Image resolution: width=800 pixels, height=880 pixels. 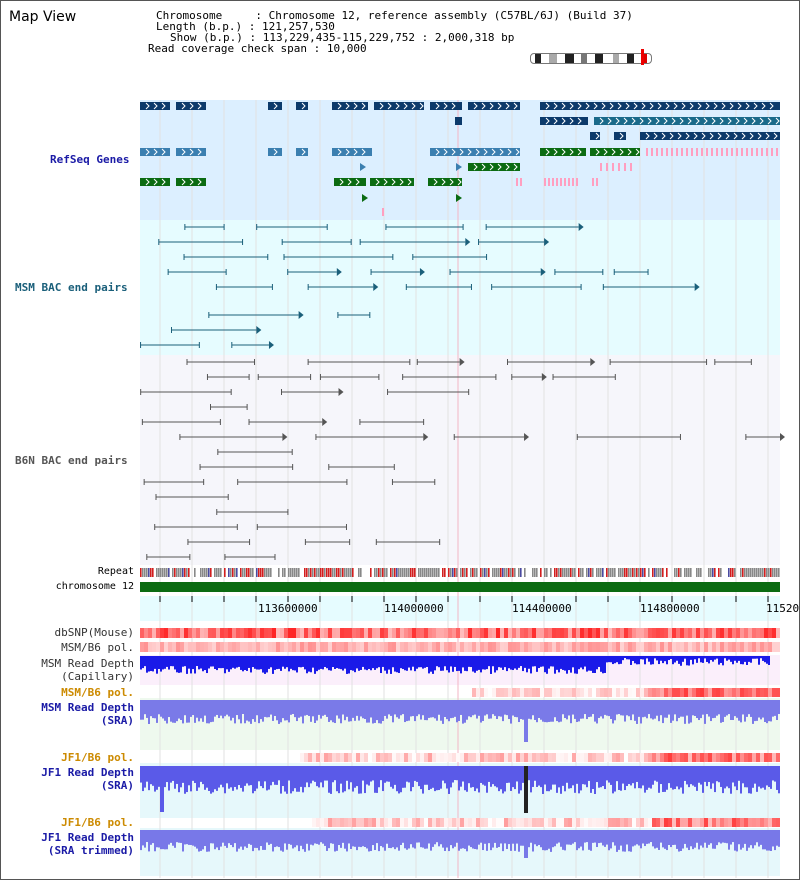 I want to click on msm-b6-pol-label-2: MSM/B6 pol., so click(x=97, y=692).